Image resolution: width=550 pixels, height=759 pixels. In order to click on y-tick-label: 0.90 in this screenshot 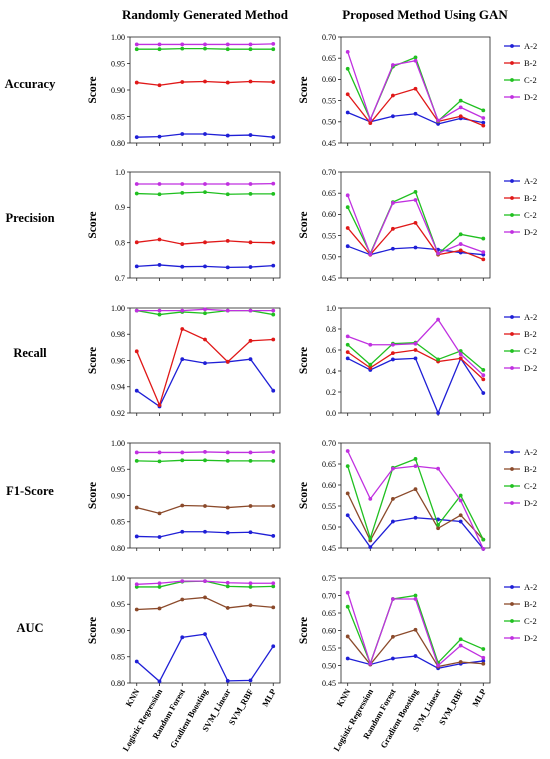, I will do `click(118, 90)`.